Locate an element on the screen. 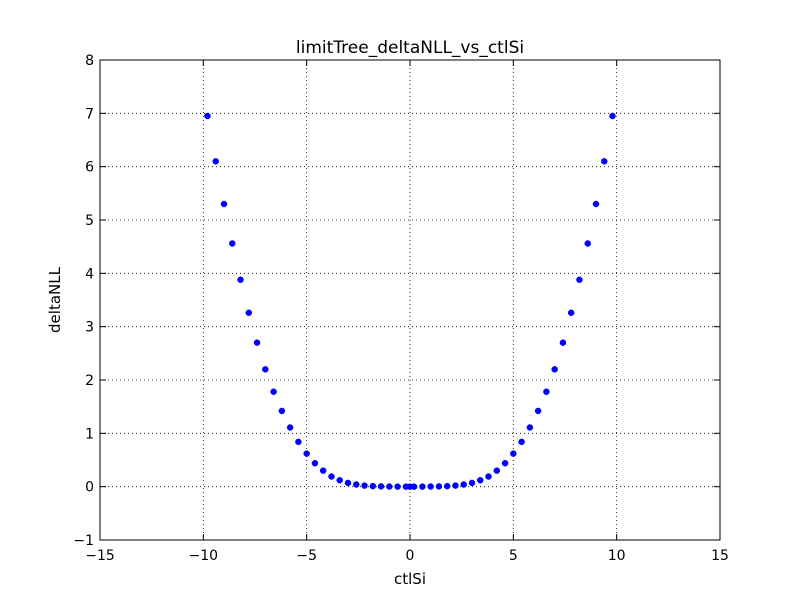 The height and width of the screenshot is (600, 800). y-tick-label: −1 is located at coordinates (83, 541).